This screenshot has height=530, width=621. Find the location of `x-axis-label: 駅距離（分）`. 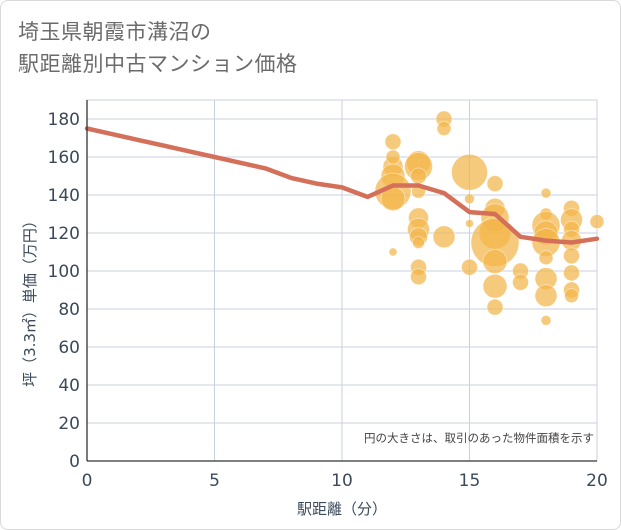

x-axis-label: 駅距離（分） is located at coordinates (342, 509).